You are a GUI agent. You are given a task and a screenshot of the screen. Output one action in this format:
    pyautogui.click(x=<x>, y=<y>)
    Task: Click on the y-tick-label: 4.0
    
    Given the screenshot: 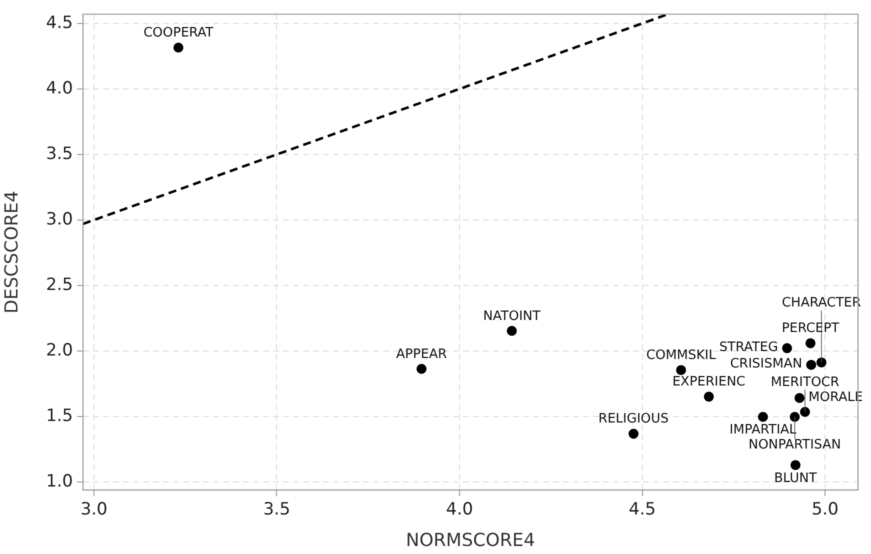 What is the action you would take?
    pyautogui.click(x=59, y=88)
    